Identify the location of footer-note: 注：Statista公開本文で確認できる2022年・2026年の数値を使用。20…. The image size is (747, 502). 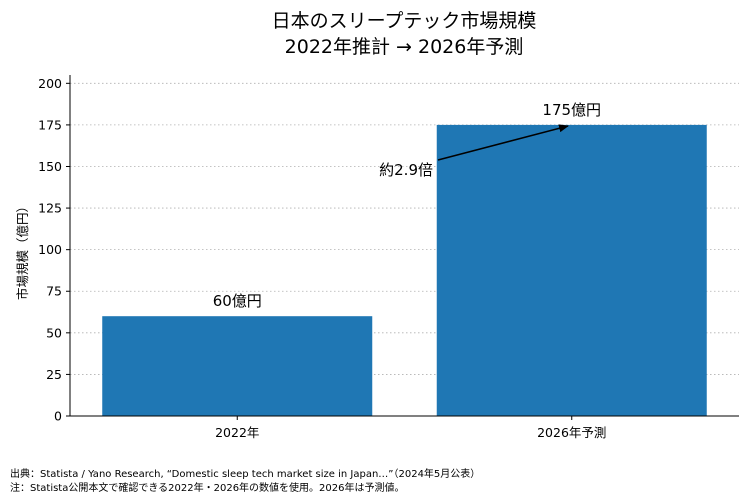
(207, 488).